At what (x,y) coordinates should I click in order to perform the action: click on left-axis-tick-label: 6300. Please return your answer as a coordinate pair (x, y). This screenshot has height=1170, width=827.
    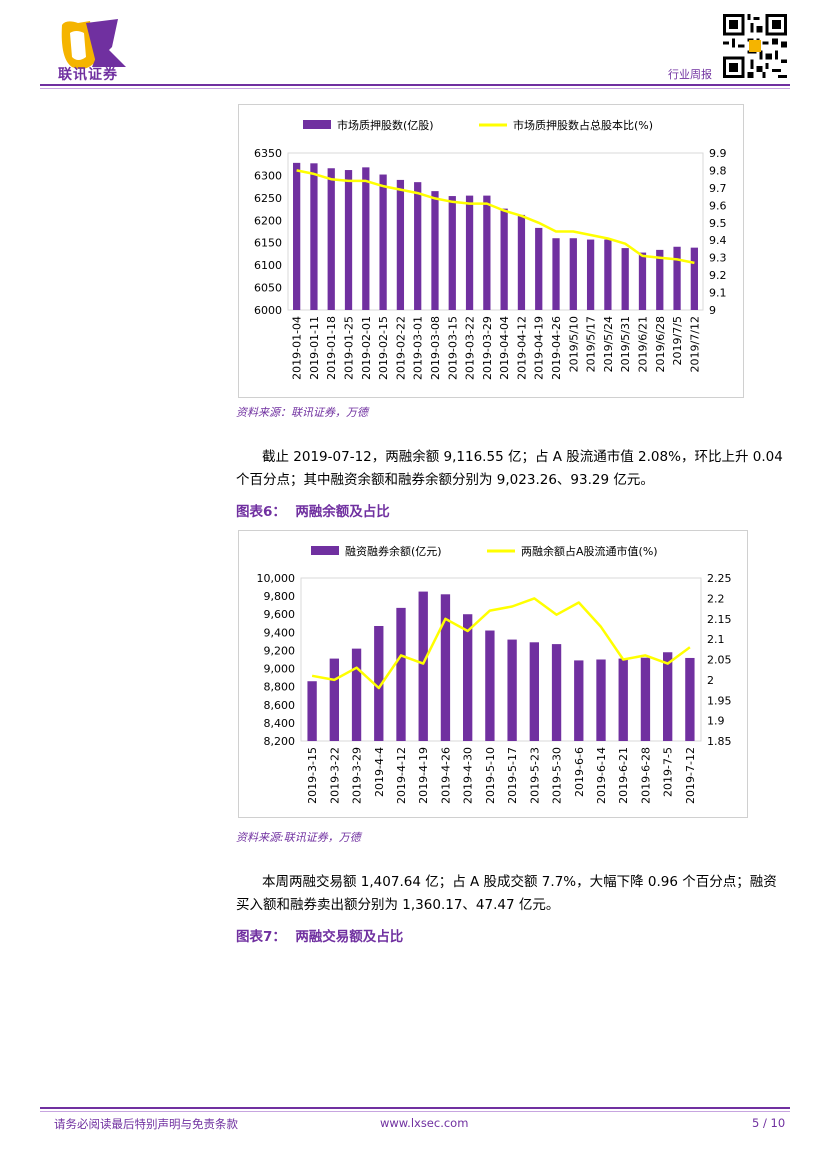
    Looking at the image, I should click on (268, 175).